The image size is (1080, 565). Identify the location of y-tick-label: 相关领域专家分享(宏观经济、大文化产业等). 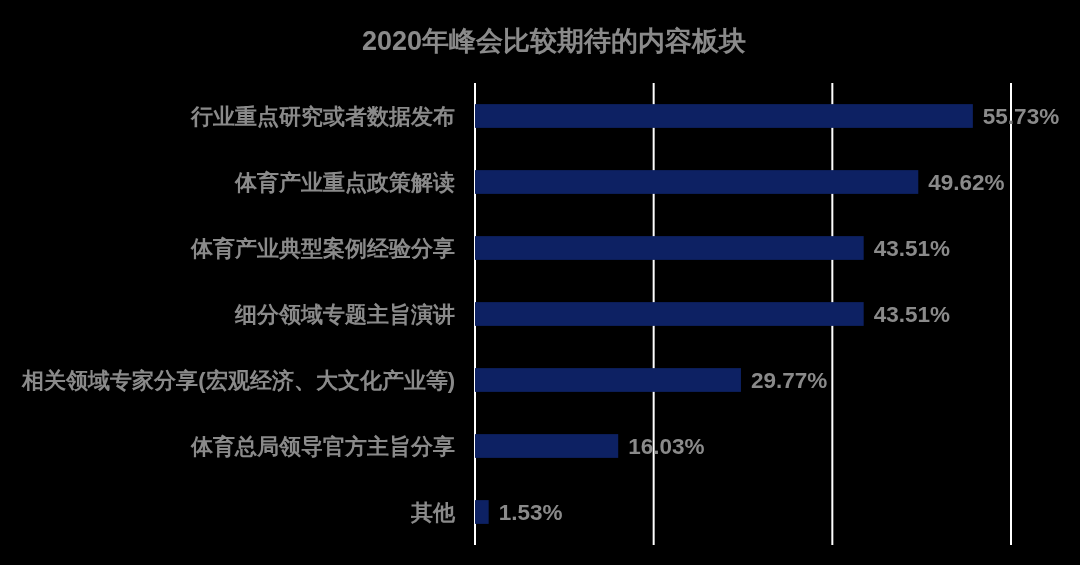
(238, 380).